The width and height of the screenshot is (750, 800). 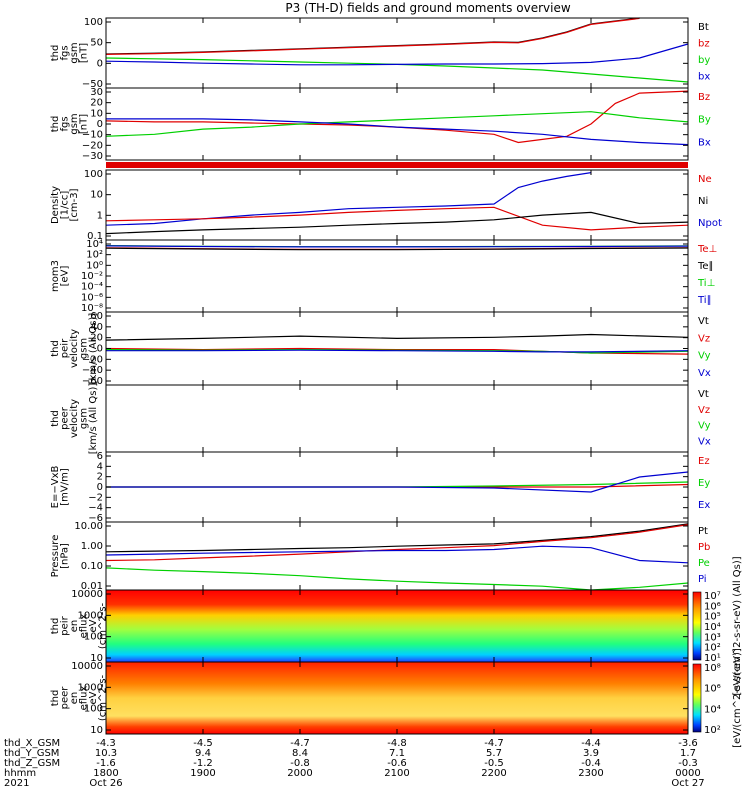 What do you see at coordinates (712, 658) in the screenshot?
I see `colorbar-tick-label: 10¹` at bounding box center [712, 658].